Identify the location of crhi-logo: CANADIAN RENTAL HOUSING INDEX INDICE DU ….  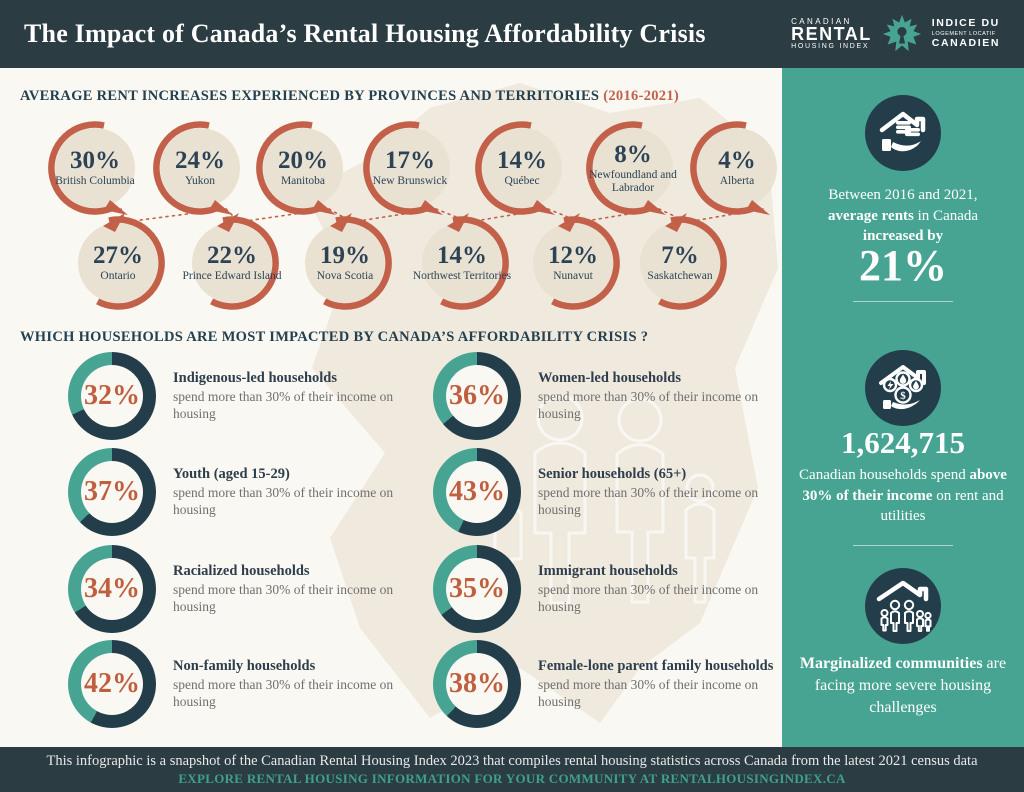
(895, 34).